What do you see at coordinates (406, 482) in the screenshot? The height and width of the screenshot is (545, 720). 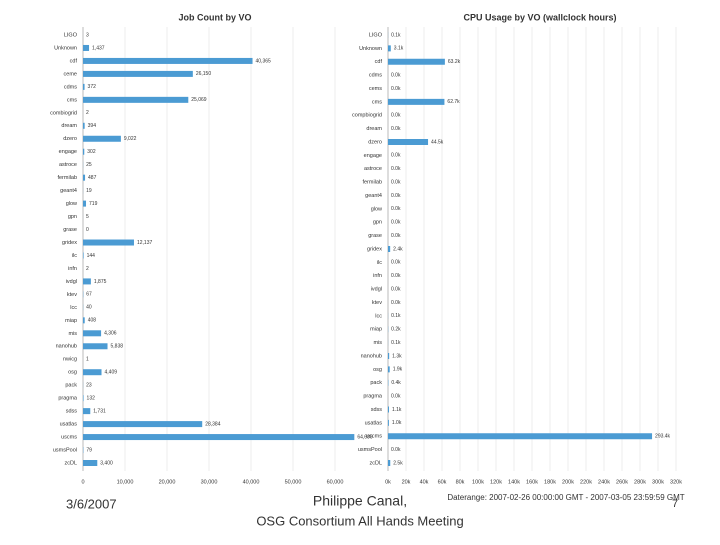 I see `x-tick-label: 20k` at bounding box center [406, 482].